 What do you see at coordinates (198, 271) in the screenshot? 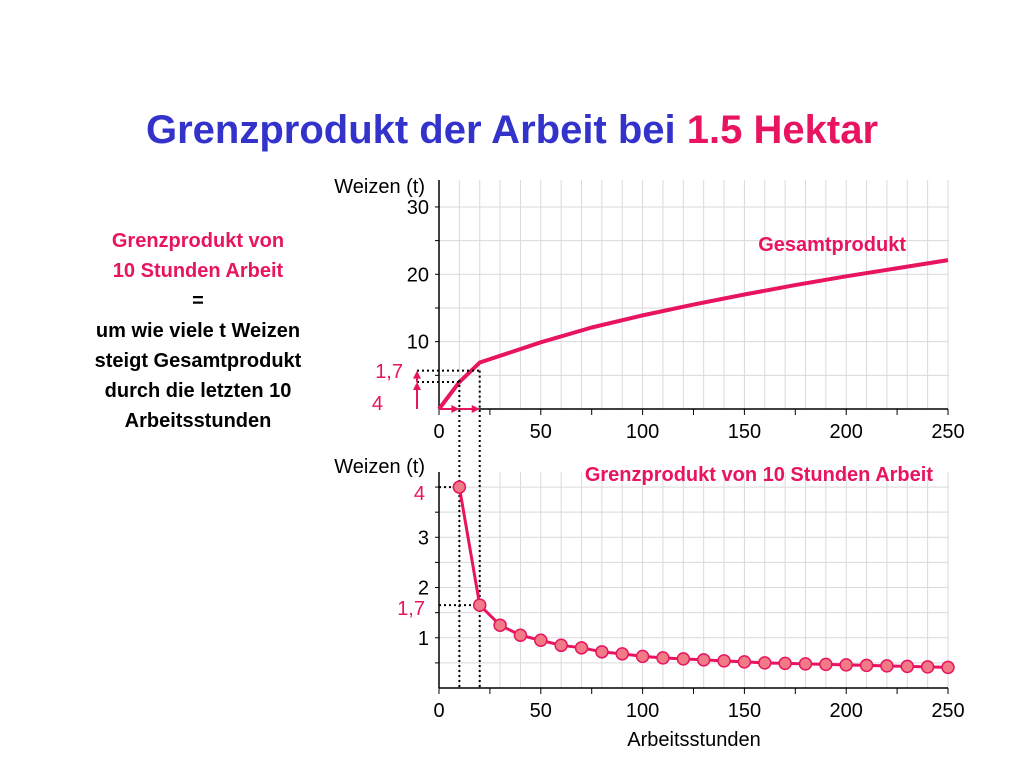
I see `explanation-line-2: 10 Stunden Arbeit` at bounding box center [198, 271].